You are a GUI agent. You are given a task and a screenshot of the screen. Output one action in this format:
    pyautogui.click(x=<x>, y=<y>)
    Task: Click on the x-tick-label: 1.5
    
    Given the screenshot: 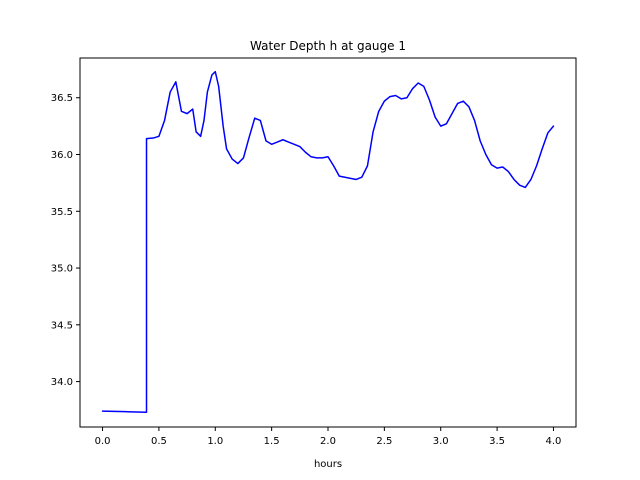 What is the action you would take?
    pyautogui.click(x=272, y=441)
    